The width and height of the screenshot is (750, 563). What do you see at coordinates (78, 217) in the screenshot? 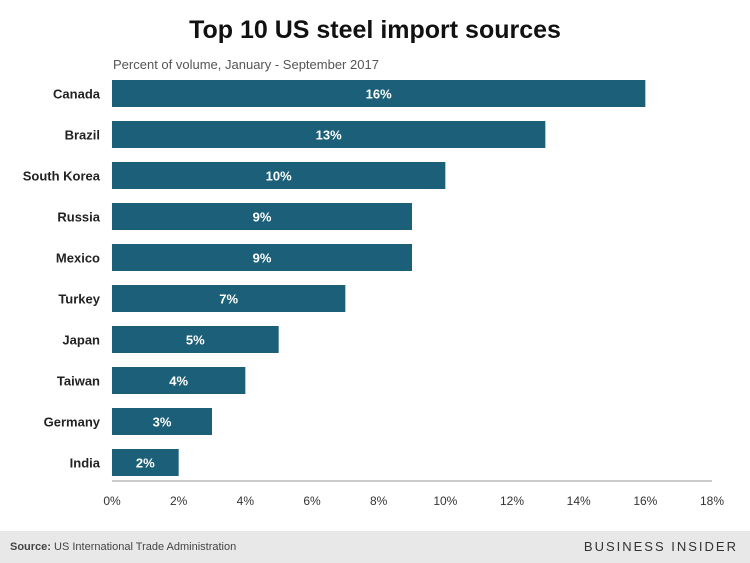
I see `category-label: Russia` at bounding box center [78, 217].